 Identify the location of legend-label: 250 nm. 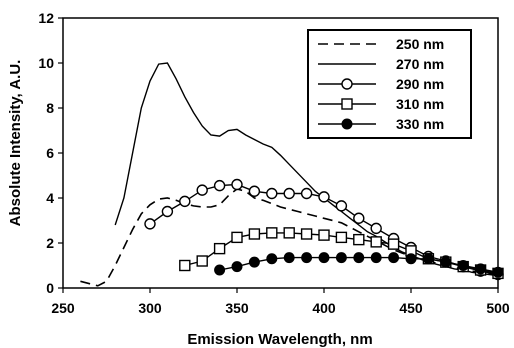
(420, 44).